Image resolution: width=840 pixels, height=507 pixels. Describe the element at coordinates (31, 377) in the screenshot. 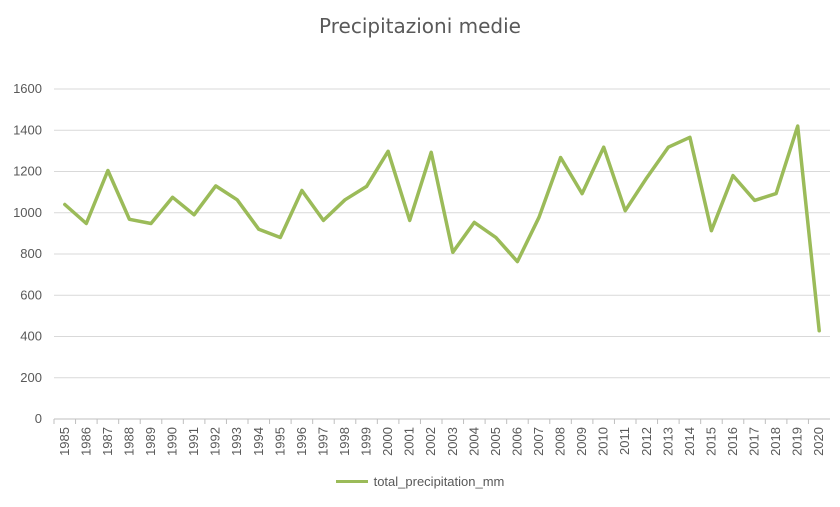

I see `y-tick-label: 200` at that location.